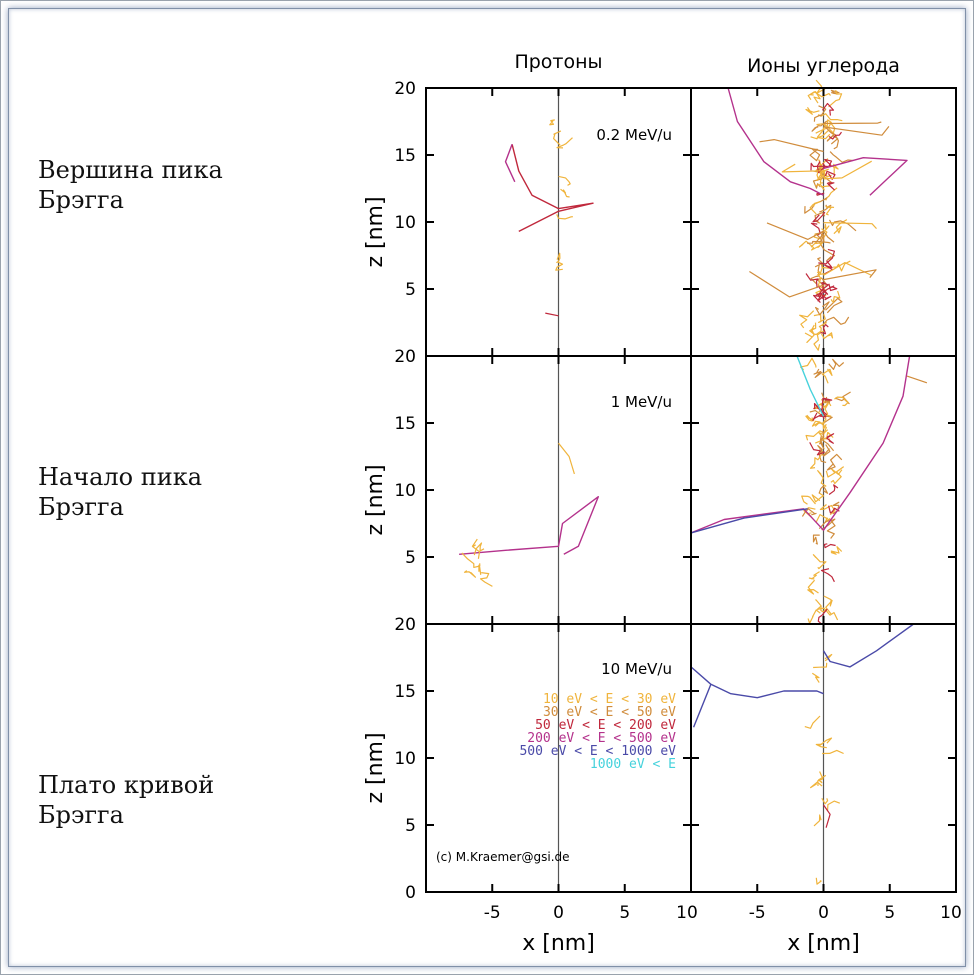  I want to click on x-tick-label: -5, so click(757, 913).